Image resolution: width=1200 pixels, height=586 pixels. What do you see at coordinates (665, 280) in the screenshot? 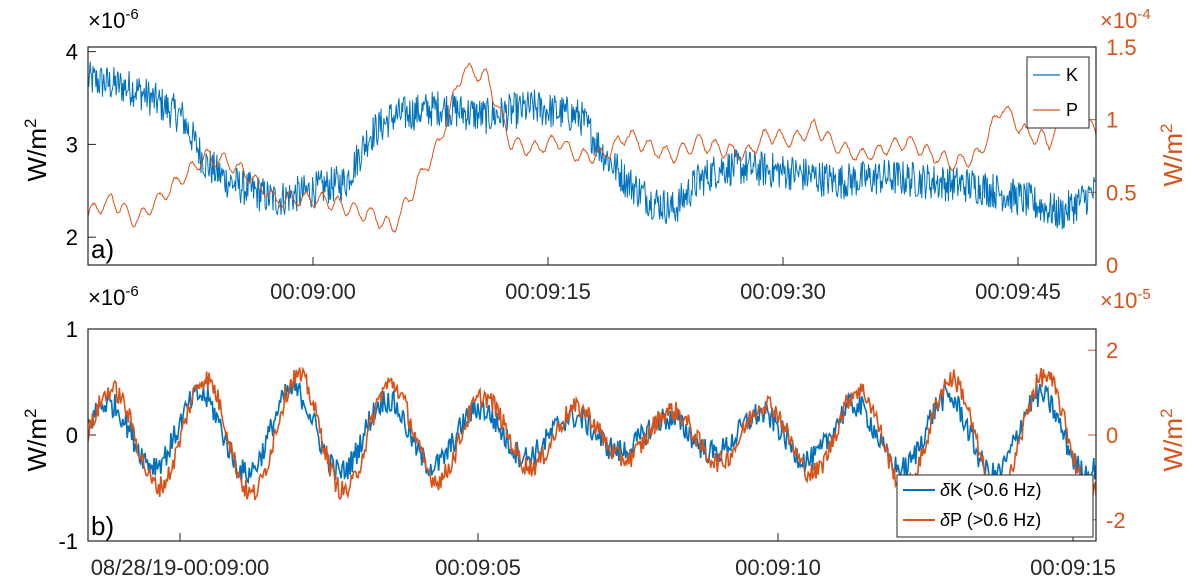
I see `panel-a-x-ticks: 00:09:00 00:09:15 00:09:30 00:09:45` at bounding box center [665, 280].